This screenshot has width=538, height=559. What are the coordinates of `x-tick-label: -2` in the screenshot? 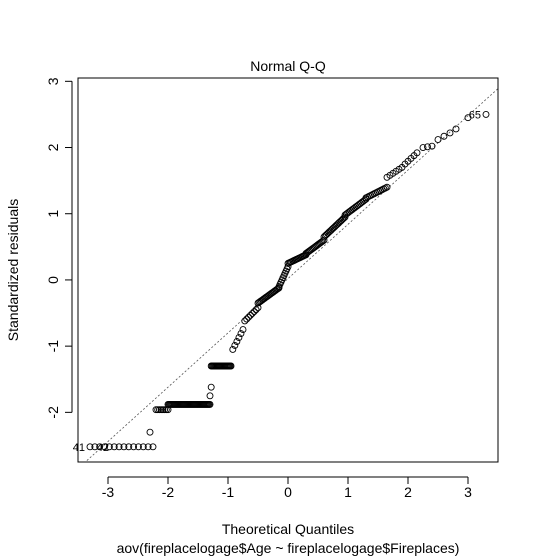 It's located at (168, 492).